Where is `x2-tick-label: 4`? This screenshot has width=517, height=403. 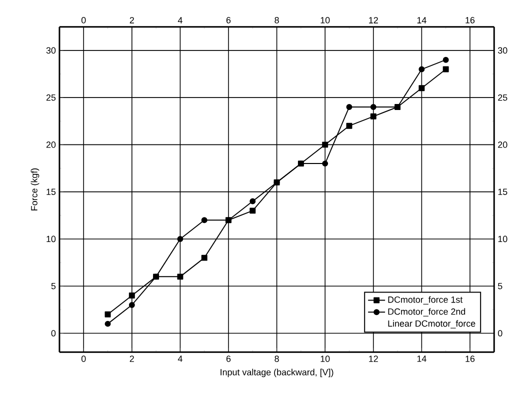
x2-tick-label: 4 is located at coordinates (180, 359).